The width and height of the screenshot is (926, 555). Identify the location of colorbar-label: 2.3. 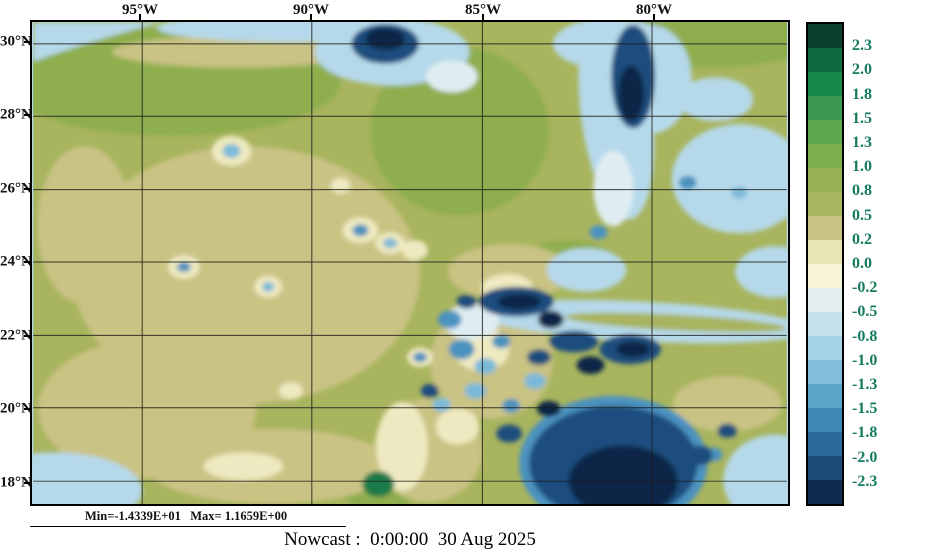
(862, 45).